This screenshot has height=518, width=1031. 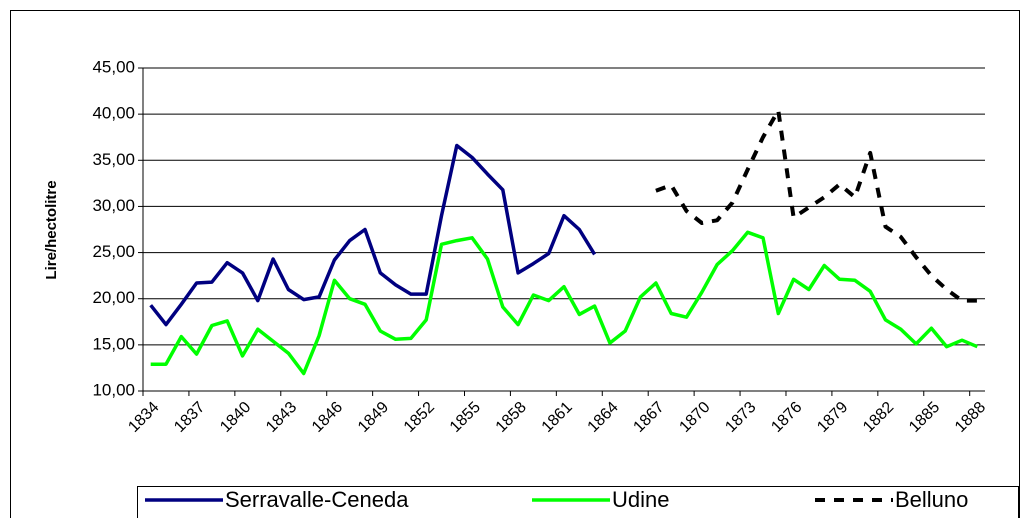 I want to click on legend-box, so click(x=578, y=502).